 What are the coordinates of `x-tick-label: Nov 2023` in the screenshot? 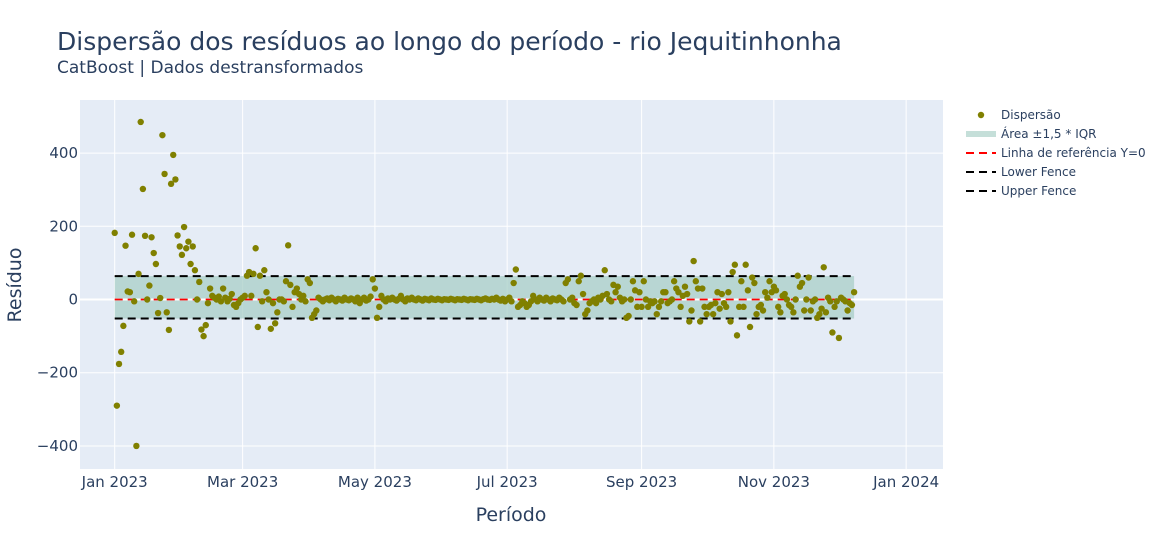 It's located at (774, 482).